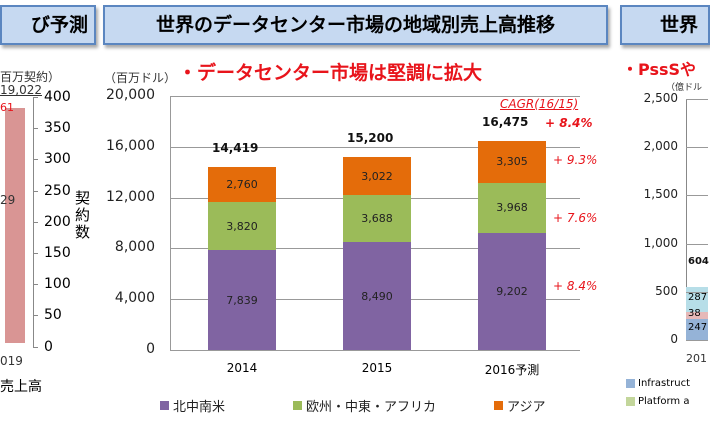  I want to click on left-axis-tick-label: 150, so click(57, 253).